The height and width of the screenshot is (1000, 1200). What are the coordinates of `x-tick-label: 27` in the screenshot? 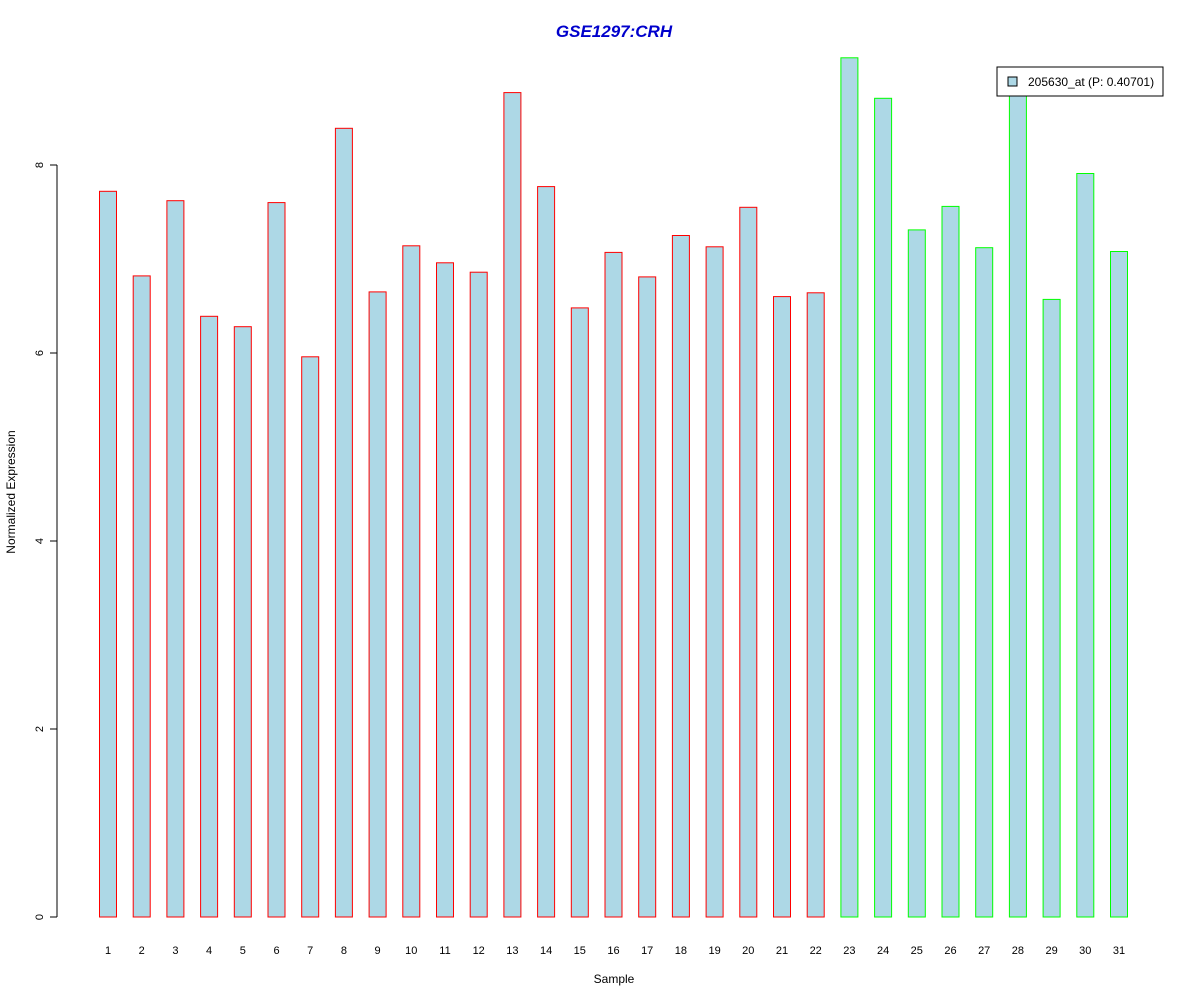 It's located at (984, 951).